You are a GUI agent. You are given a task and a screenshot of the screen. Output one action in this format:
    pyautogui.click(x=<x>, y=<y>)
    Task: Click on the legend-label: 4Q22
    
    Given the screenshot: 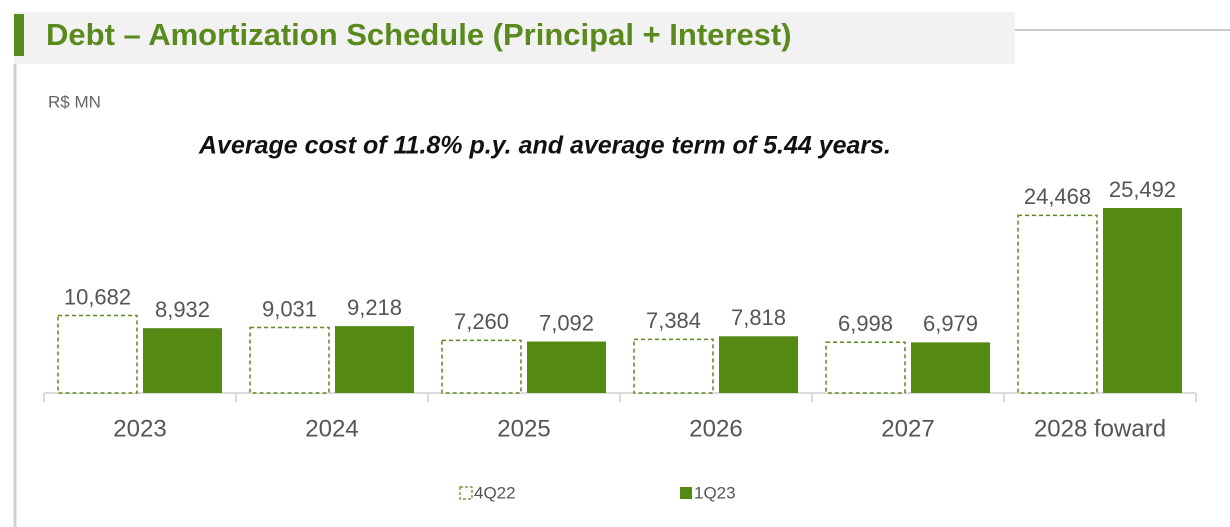 What is the action you would take?
    pyautogui.click(x=495, y=492)
    